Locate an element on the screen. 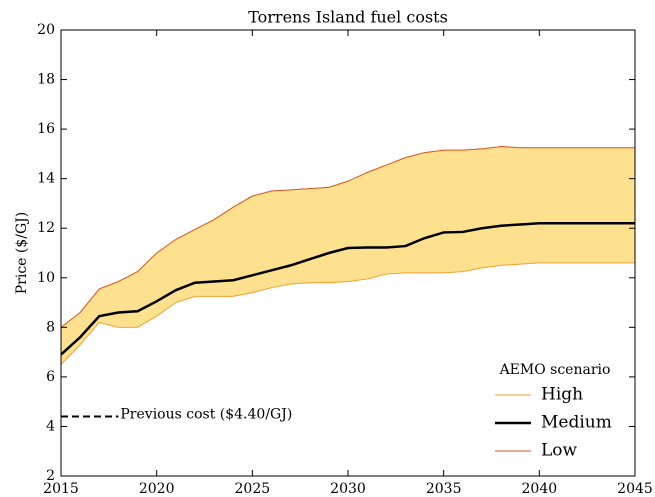 The height and width of the screenshot is (497, 655). y-tick-label: 14 is located at coordinates (46, 179).